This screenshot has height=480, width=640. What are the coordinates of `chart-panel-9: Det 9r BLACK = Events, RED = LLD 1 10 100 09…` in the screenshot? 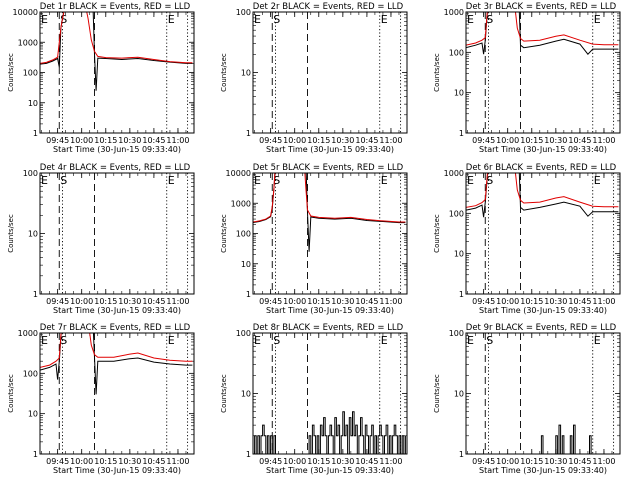 It's located at (527, 399).